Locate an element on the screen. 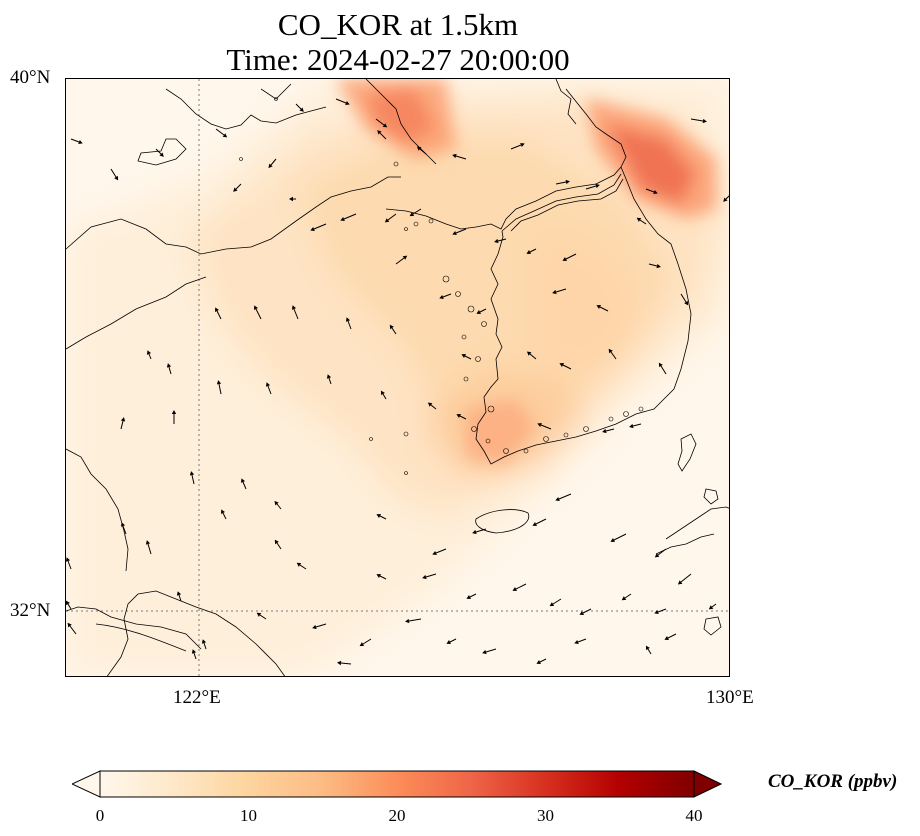 Image resolution: width=920 pixels, height=836 pixels. colorbar-label: CO_KOR (ppbv) is located at coordinates (833, 781).